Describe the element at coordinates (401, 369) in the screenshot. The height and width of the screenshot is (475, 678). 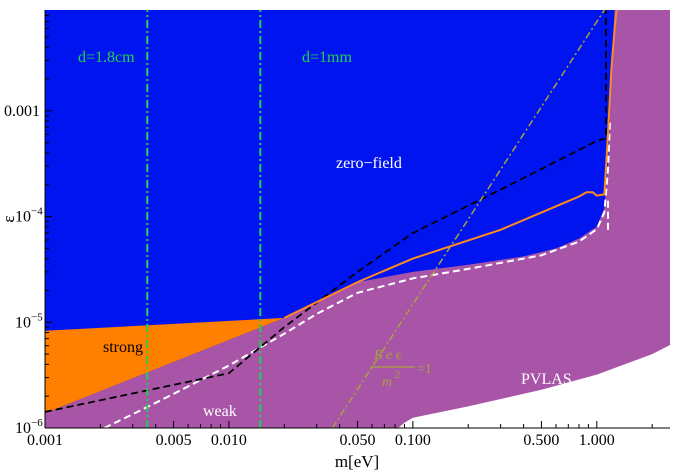
I see `formula-annotation: B e ϵ m 2 =1` at that location.